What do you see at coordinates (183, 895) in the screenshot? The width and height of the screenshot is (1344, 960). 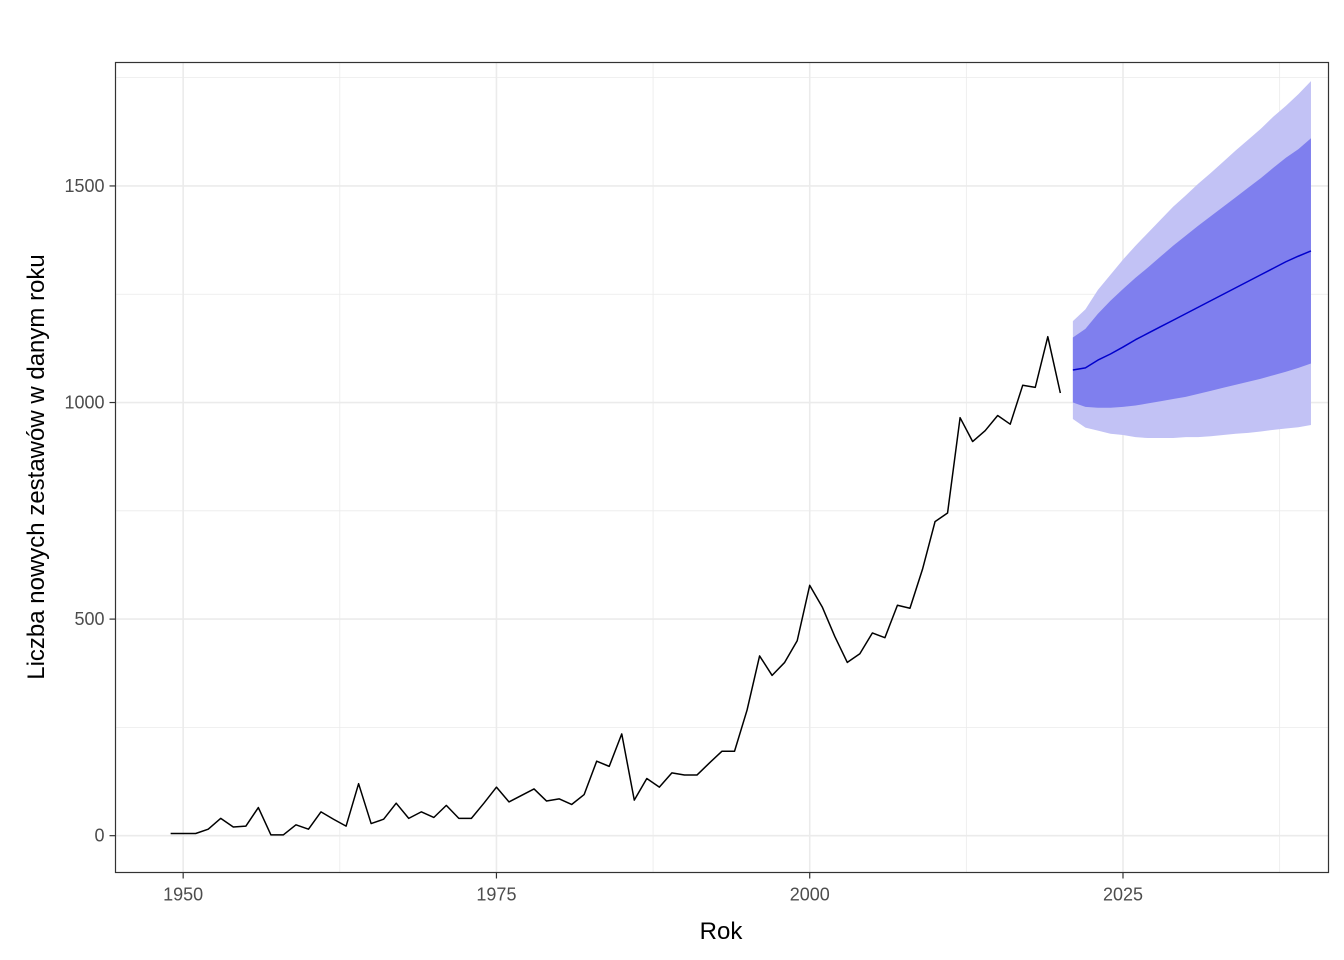 I see `x-tick-label: 1950` at bounding box center [183, 895].